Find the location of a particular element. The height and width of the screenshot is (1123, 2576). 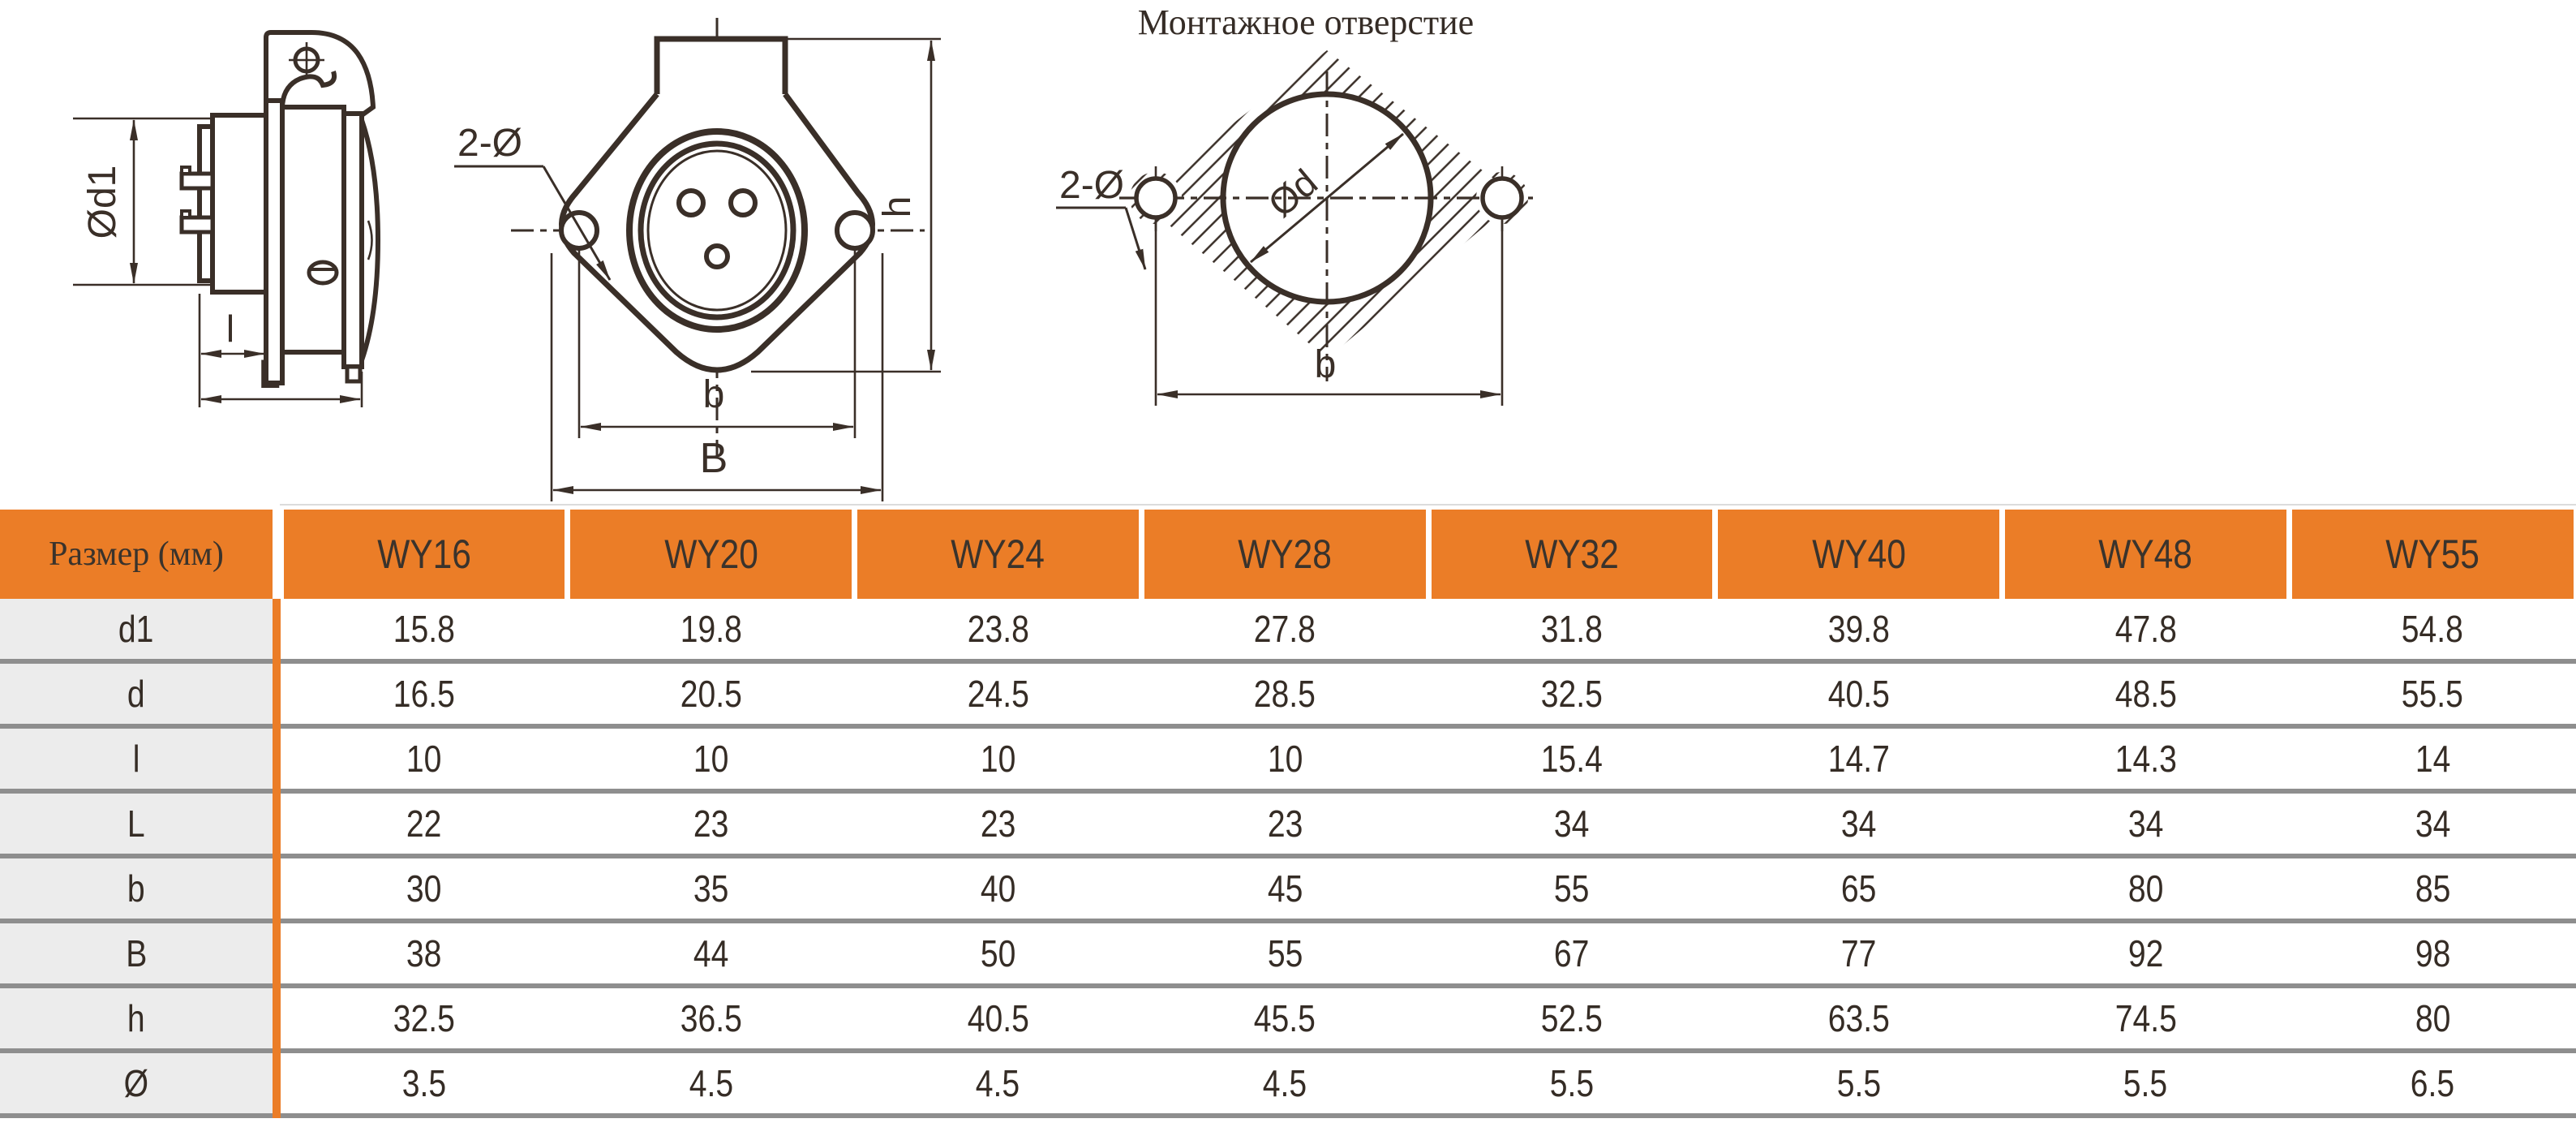

row-label: b is located at coordinates (136, 889).